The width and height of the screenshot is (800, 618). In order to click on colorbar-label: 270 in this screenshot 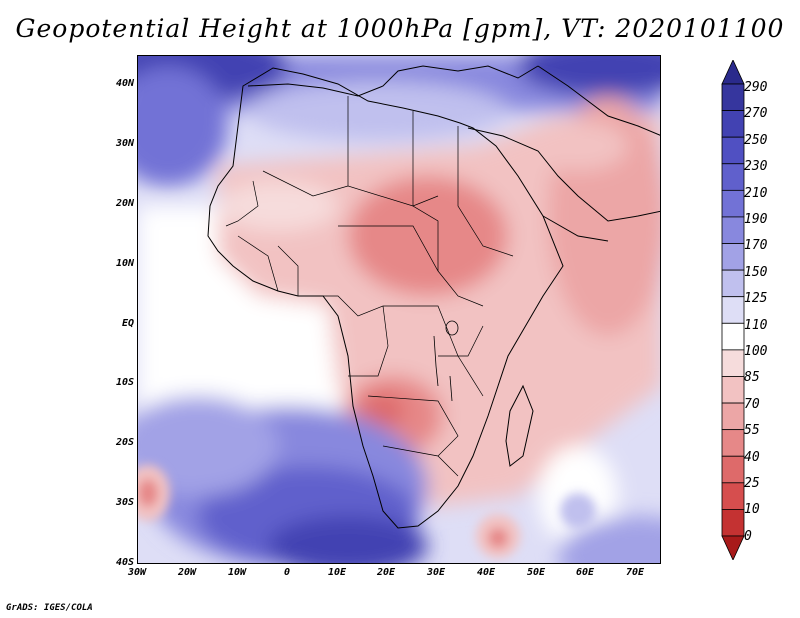, I will do `click(756, 113)`.